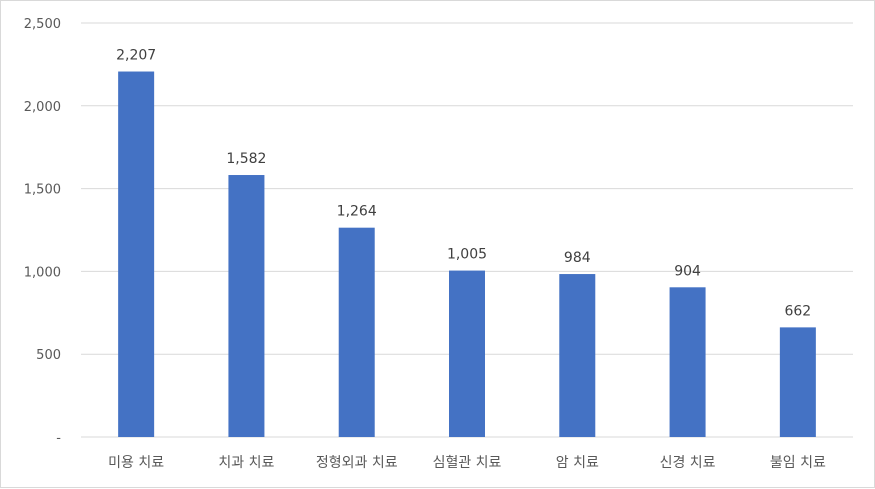  What do you see at coordinates (42, 107) in the screenshot?
I see `y-tick-label: 2,000` at bounding box center [42, 107].